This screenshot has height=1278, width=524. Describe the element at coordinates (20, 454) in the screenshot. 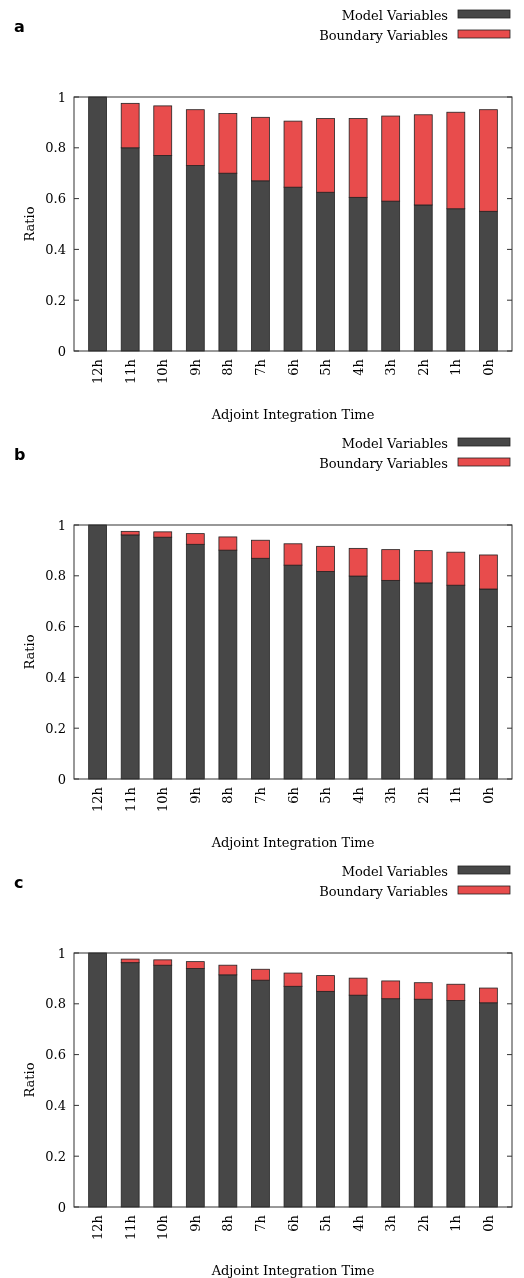

I see `chart-title: b` at that location.